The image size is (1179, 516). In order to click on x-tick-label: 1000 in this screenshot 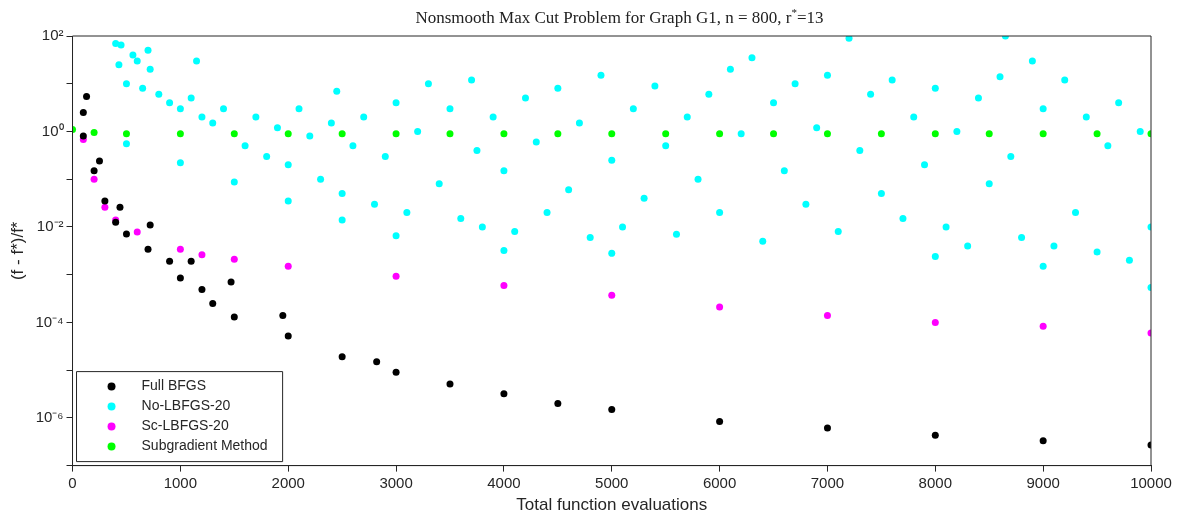, I will do `click(180, 482)`.